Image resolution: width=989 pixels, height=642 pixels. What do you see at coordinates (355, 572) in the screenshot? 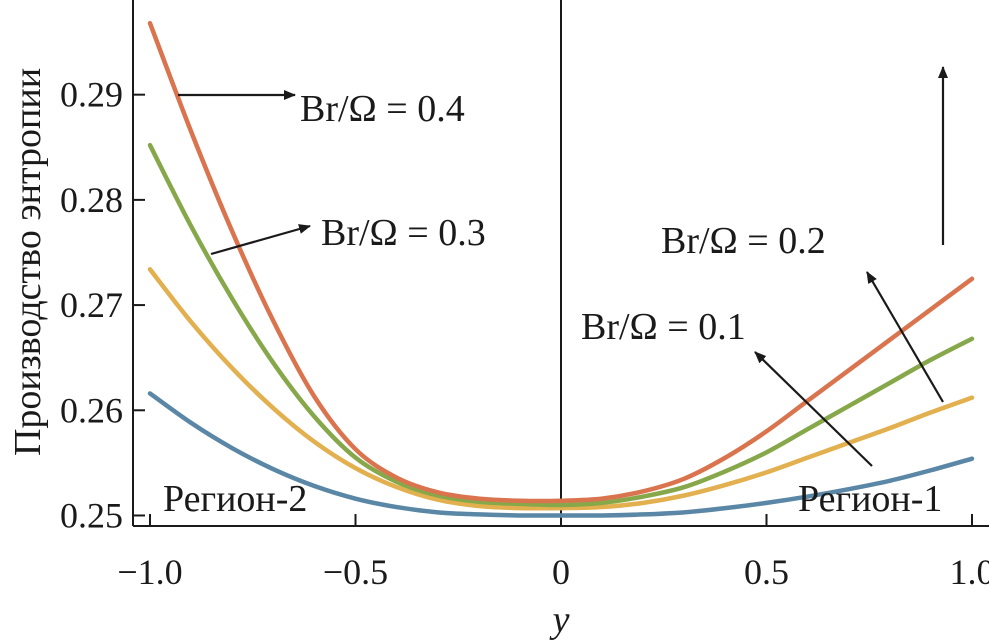
I see `x-tick-label: −0.5` at bounding box center [355, 572].